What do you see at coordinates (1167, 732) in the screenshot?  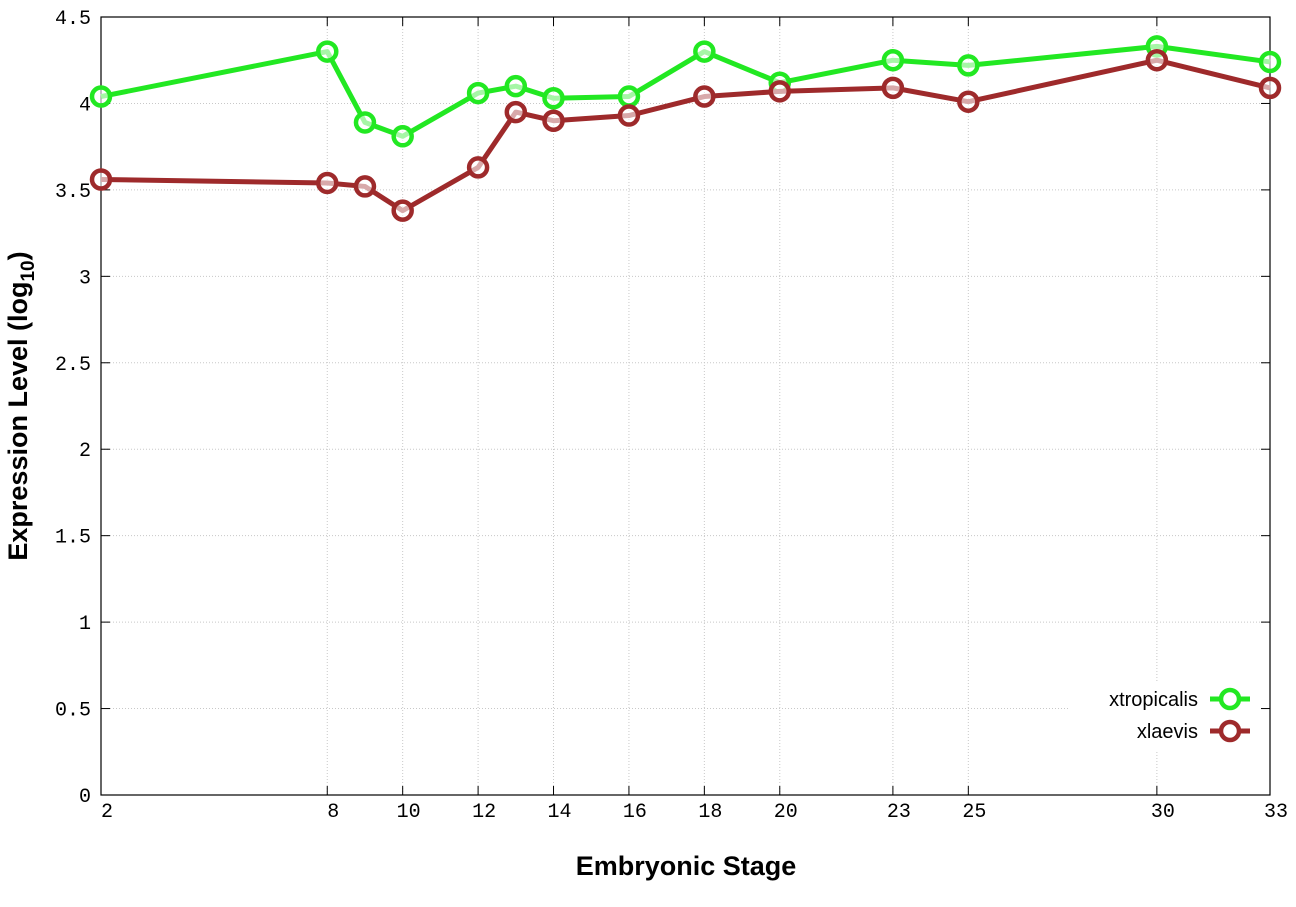 I see `legend-label: xlaevis` at bounding box center [1167, 732].